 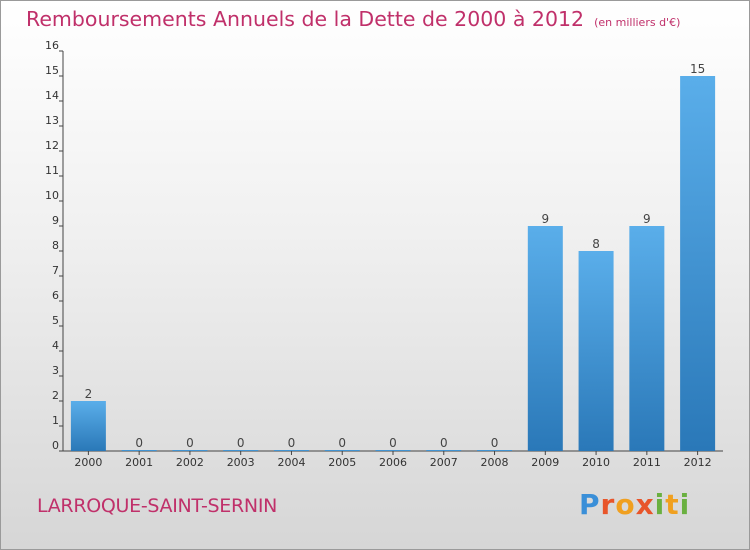 I want to click on data-label: 2, so click(x=89, y=394).